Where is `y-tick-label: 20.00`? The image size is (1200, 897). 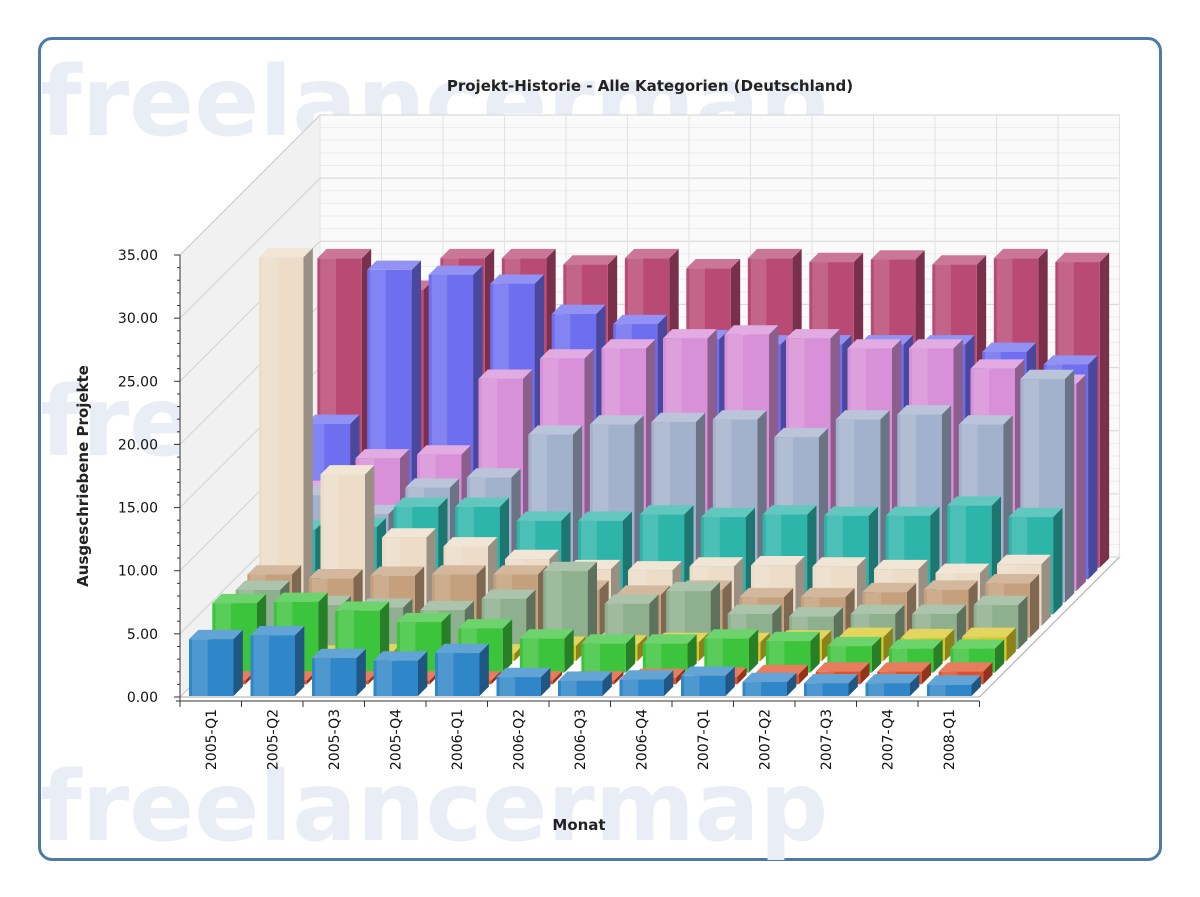
y-tick-label: 20.00 is located at coordinates (138, 445).